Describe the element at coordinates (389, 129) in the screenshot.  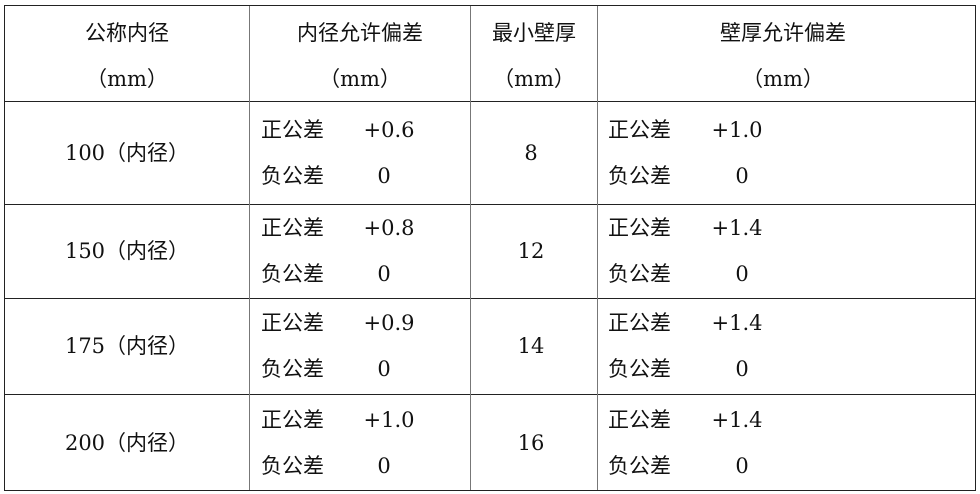
I see `inner-diameter-positive-tolerance: +0.6` at that location.